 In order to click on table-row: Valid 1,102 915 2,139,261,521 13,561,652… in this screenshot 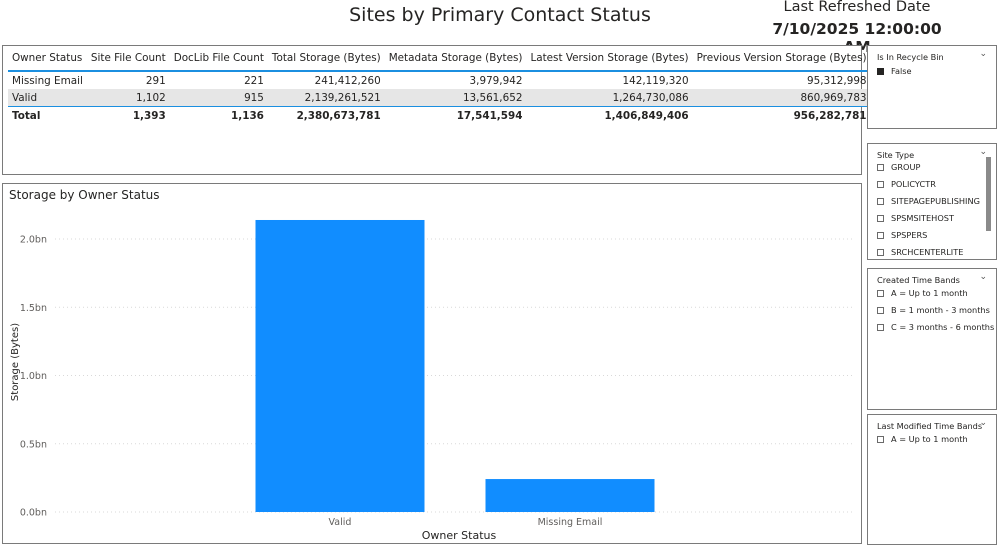, I will do `click(439, 98)`.